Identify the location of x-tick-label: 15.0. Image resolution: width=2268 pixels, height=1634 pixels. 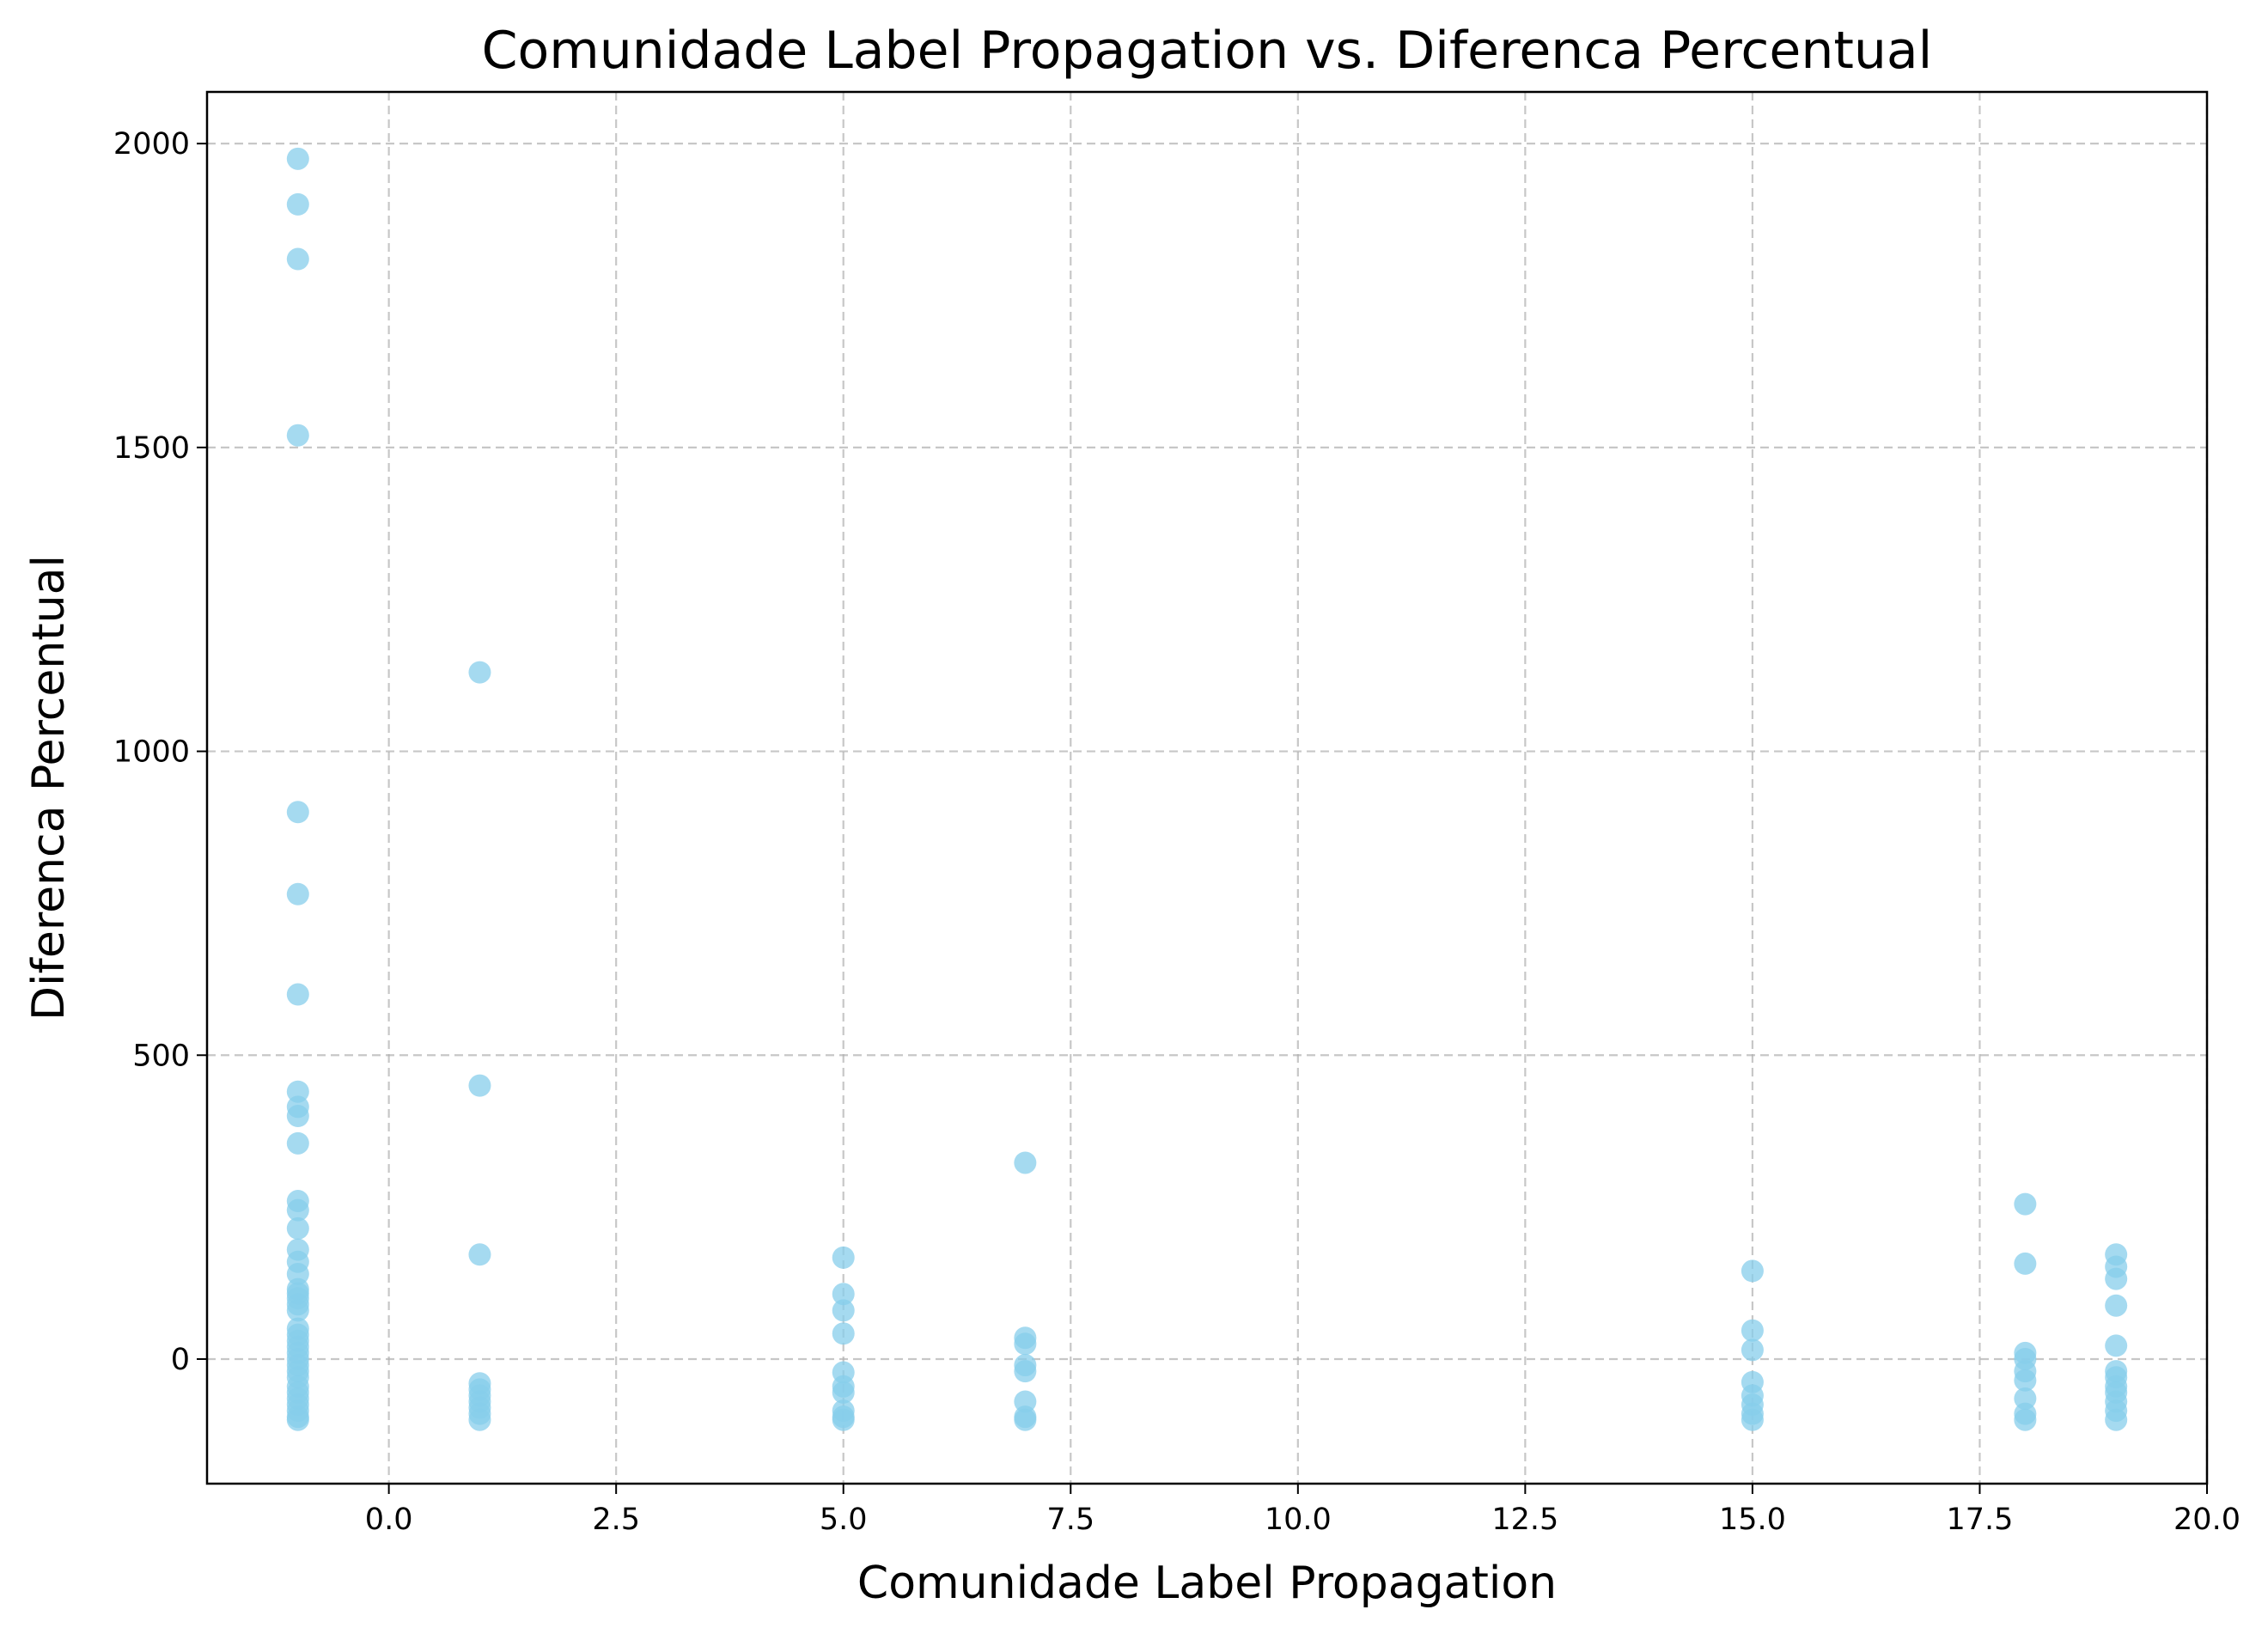
(1752, 1520).